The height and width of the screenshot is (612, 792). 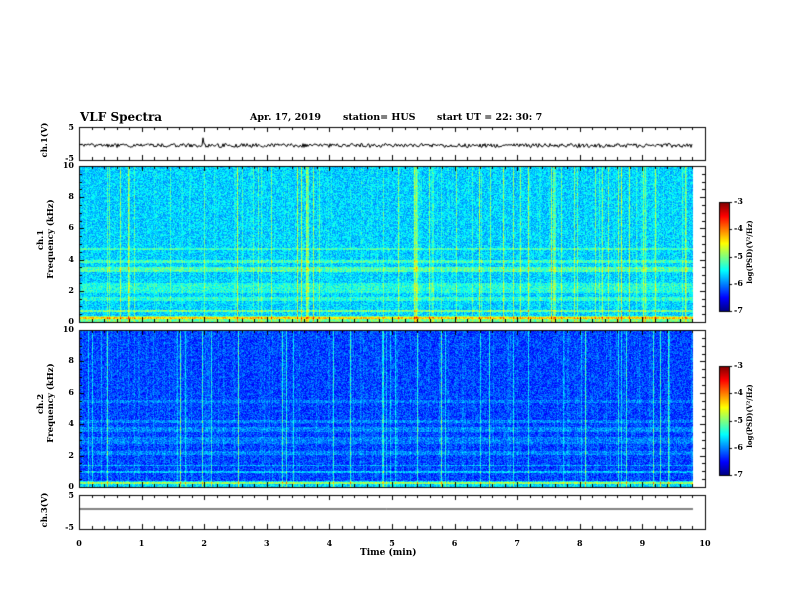 What do you see at coordinates (204, 543) in the screenshot?
I see `x-tick-label: 2` at bounding box center [204, 543].